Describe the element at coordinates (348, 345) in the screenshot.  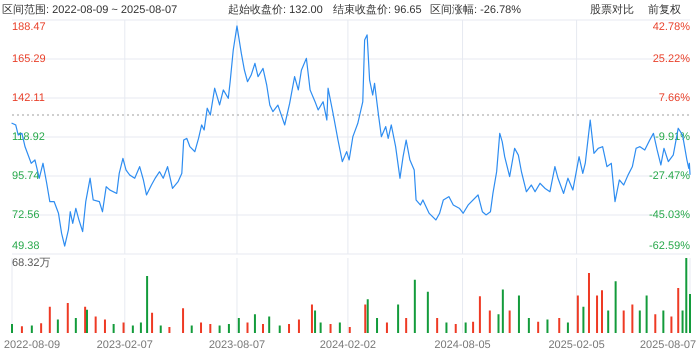
I see `x-tick-label: 2024-02-02` at that location.